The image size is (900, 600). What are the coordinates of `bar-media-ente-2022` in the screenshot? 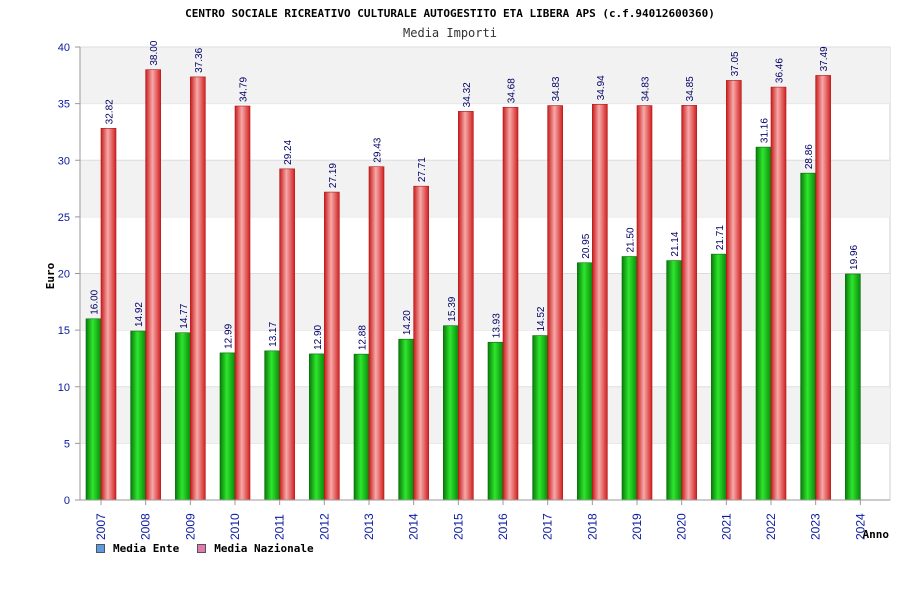 It's located at (763, 323).